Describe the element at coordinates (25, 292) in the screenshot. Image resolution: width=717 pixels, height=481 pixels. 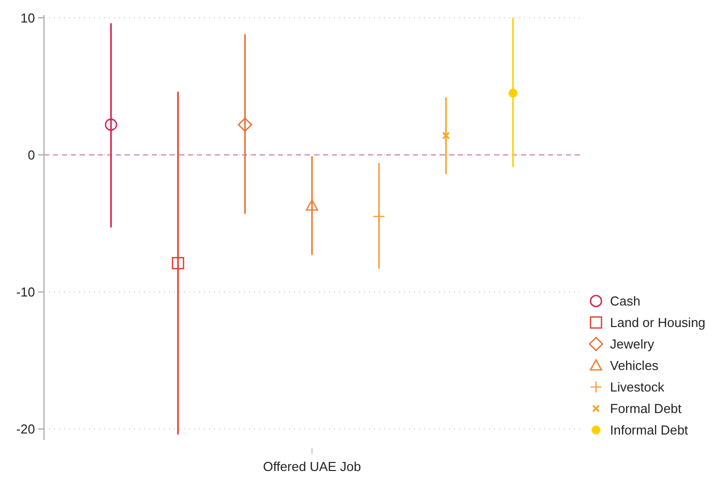
I see `y-tick-label: -10` at that location.